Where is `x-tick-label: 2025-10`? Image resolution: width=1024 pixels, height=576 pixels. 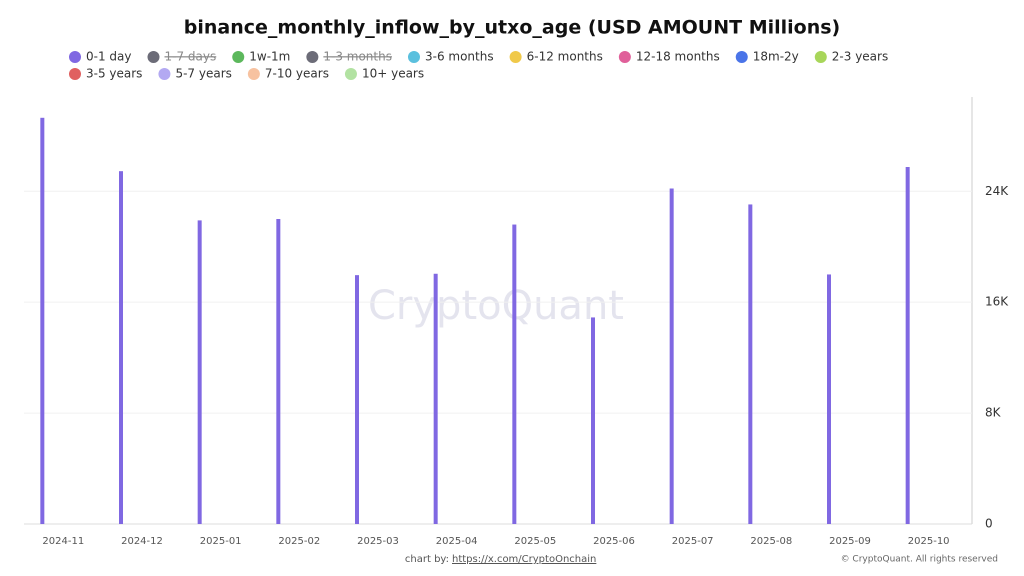 x-tick-label: 2025-10 is located at coordinates (929, 541).